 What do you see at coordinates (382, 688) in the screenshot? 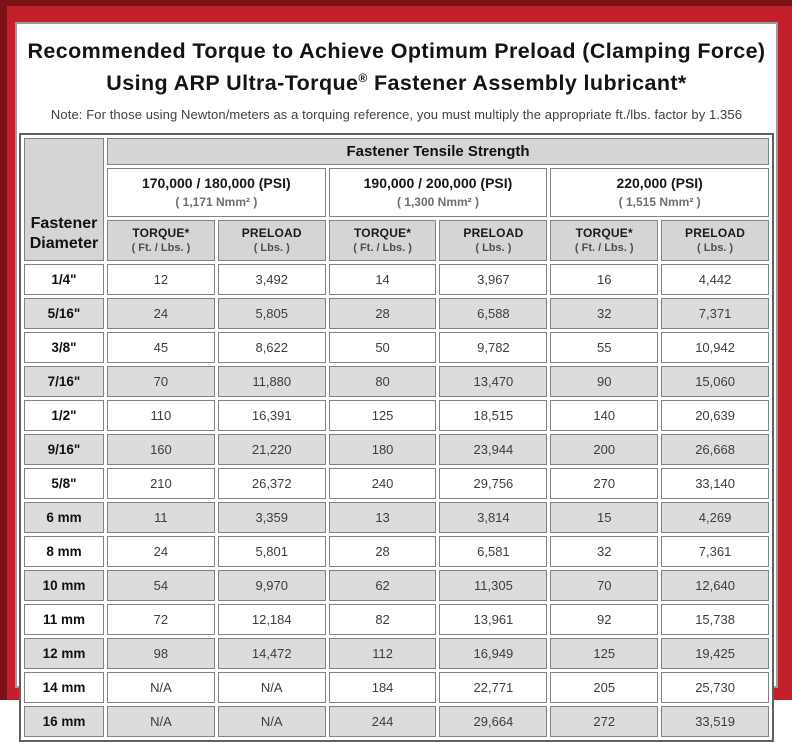
I see `value-cell: 184` at bounding box center [382, 688].